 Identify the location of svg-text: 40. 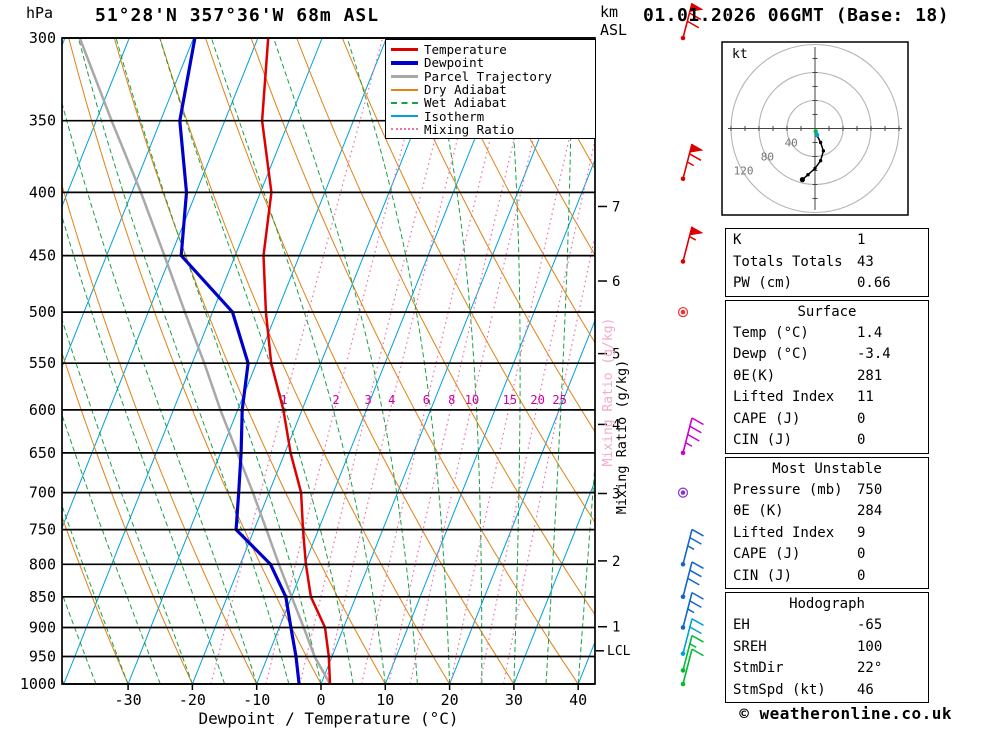
(578, 700).